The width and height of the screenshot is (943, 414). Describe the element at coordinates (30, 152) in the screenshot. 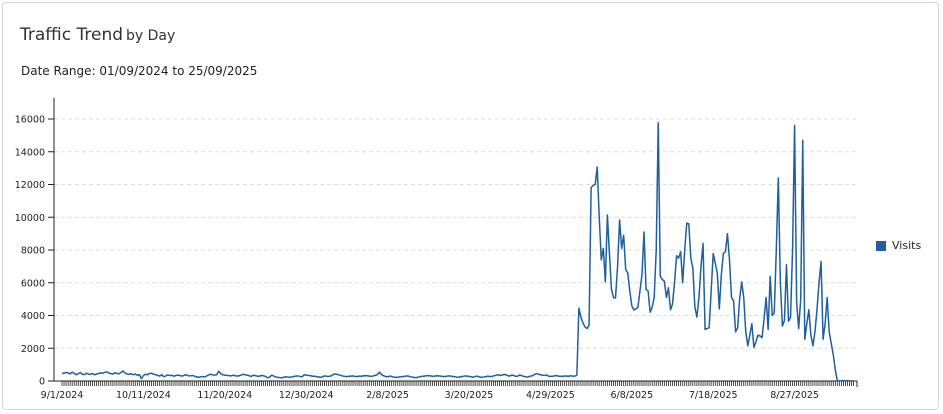

I see `y-tick-label: 14000` at that location.